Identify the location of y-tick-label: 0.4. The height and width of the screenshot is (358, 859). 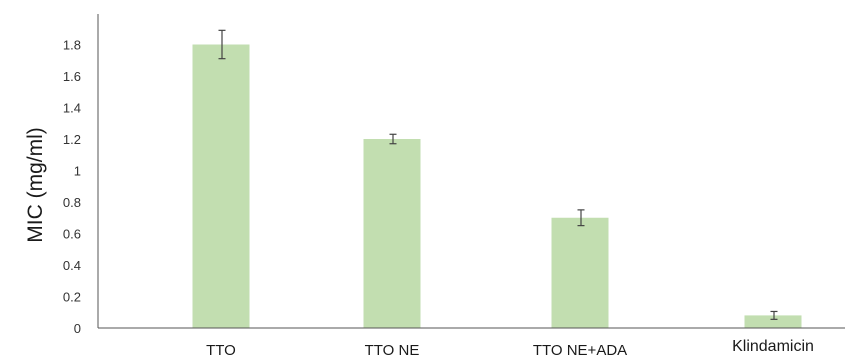
(72, 265).